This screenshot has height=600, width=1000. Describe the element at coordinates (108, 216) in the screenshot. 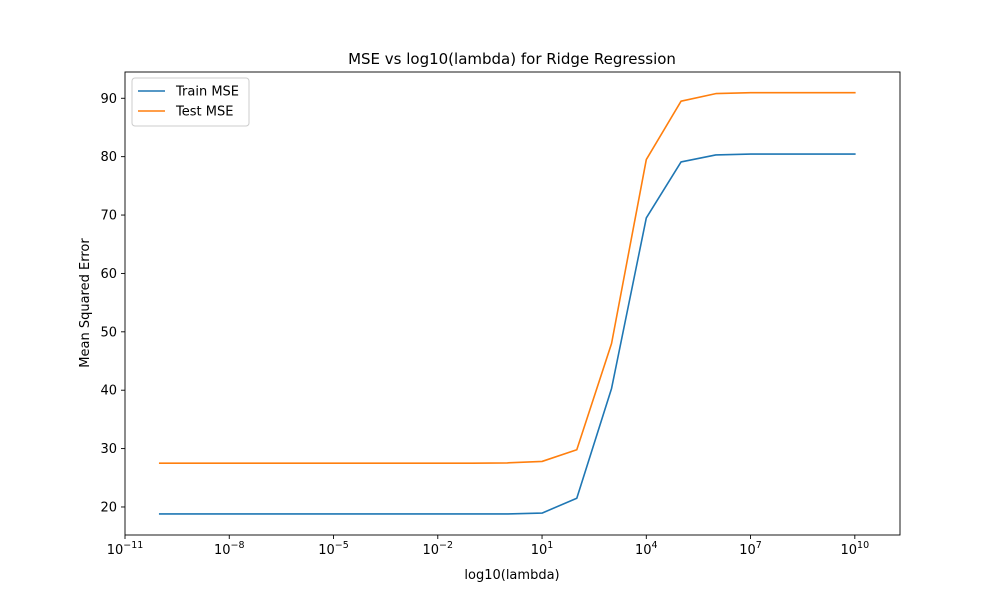

I see `y-tick-label: 70` at that location.